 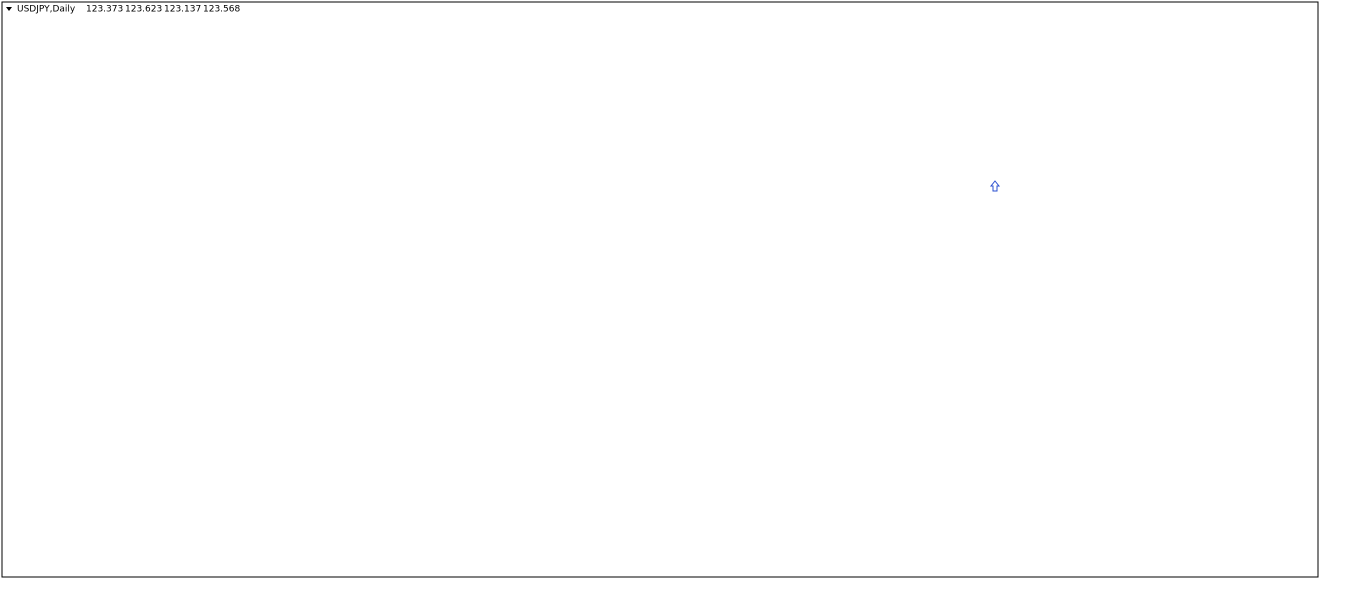 I want to click on header-close: 123.568, so click(x=221, y=10).